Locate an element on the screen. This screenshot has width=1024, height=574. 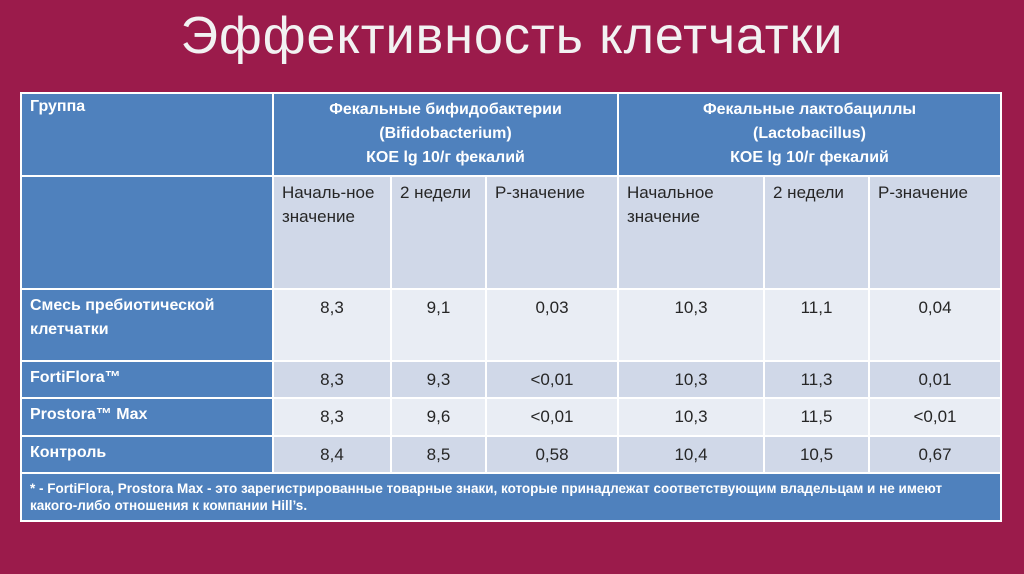
subheader: Начальное значение is located at coordinates (691, 232).